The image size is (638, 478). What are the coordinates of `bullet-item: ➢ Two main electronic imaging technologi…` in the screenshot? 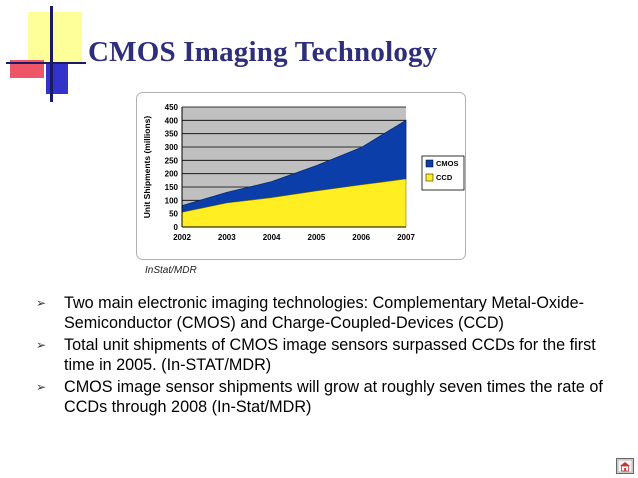 It's located at (321, 313).